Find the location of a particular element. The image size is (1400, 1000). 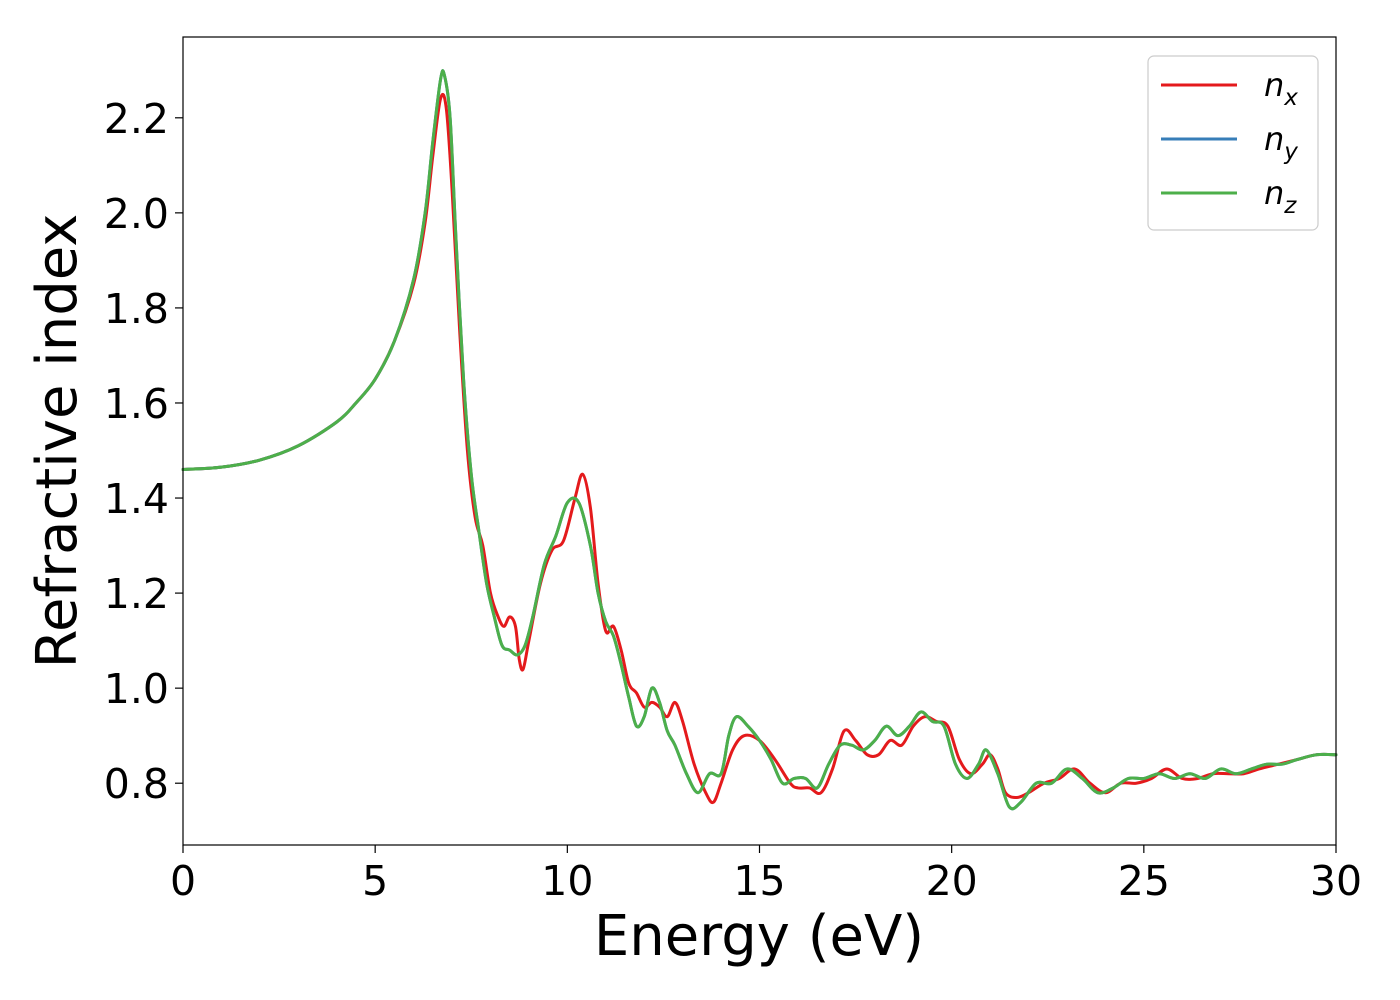

y-tick-label: 1.0 is located at coordinates (136, 689).